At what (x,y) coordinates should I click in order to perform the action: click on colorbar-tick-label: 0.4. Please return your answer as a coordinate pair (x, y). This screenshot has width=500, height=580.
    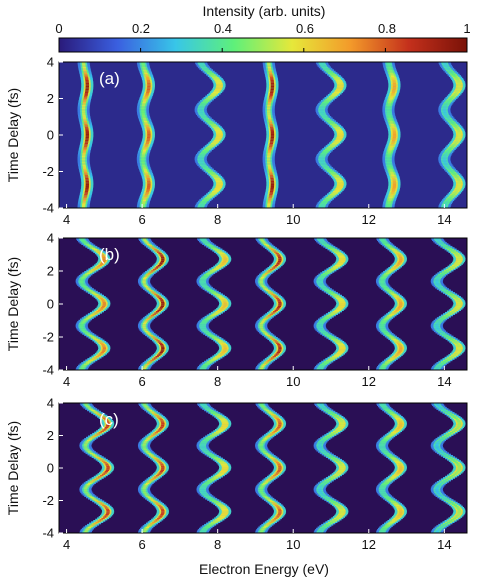
    Looking at the image, I should click on (223, 28).